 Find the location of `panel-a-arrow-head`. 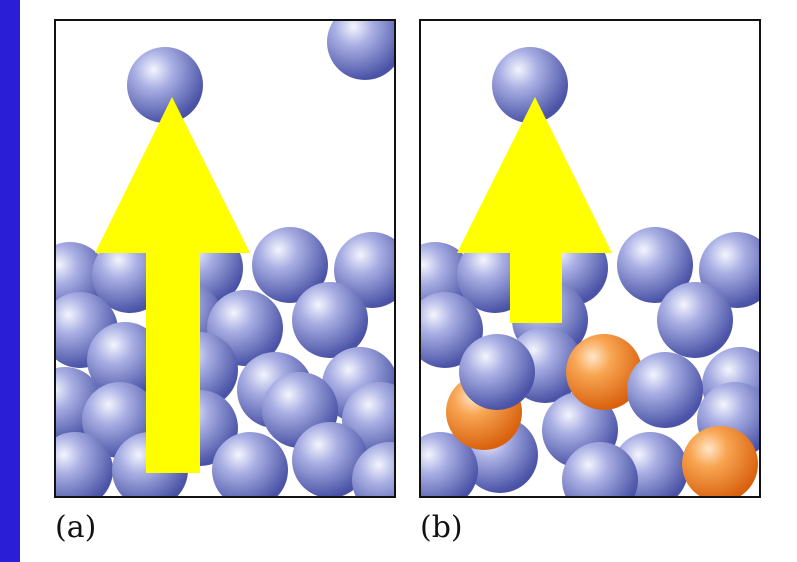

panel-a-arrow-head is located at coordinates (172, 175).